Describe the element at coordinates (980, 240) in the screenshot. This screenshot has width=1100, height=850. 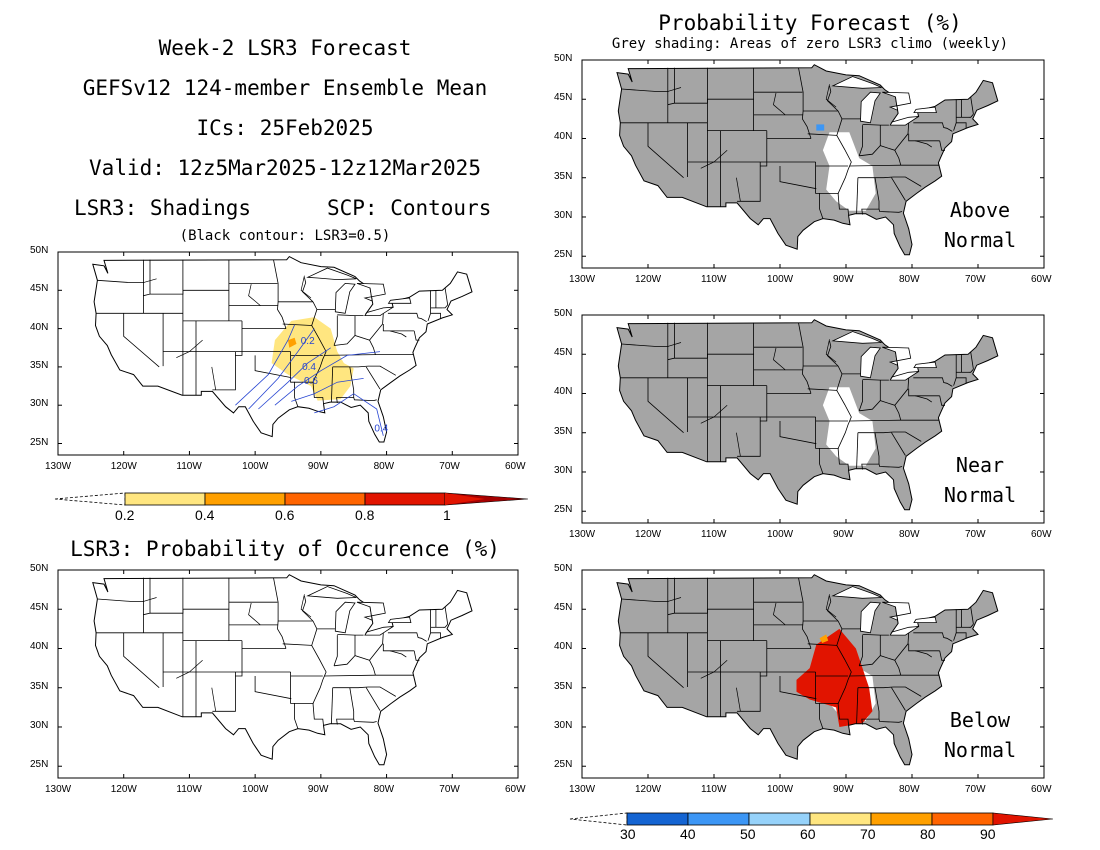
I see `above-label-line2: Normal` at that location.